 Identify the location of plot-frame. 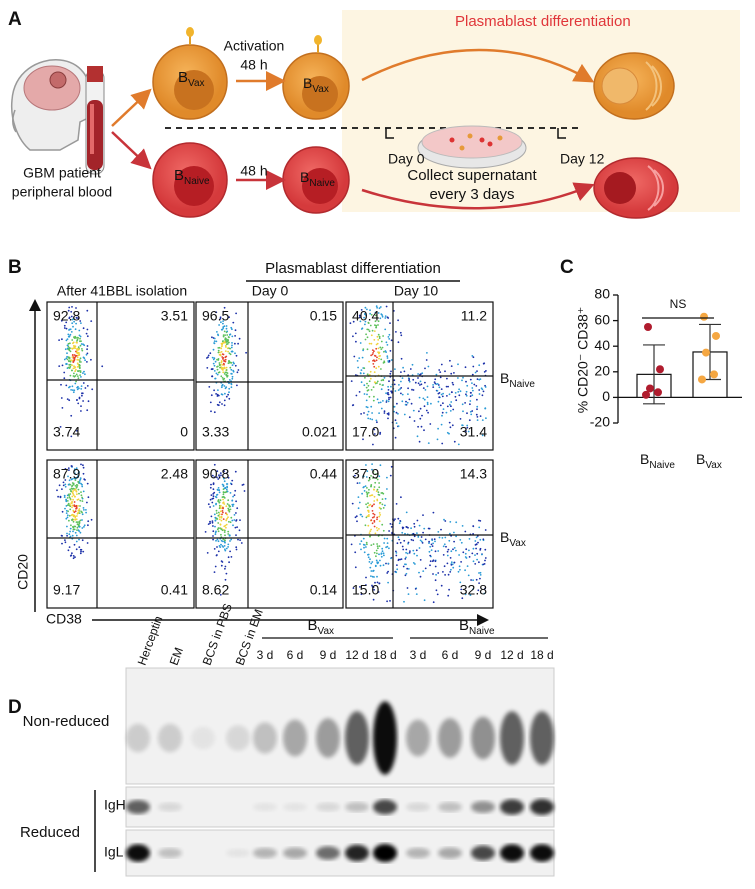
(120, 376).